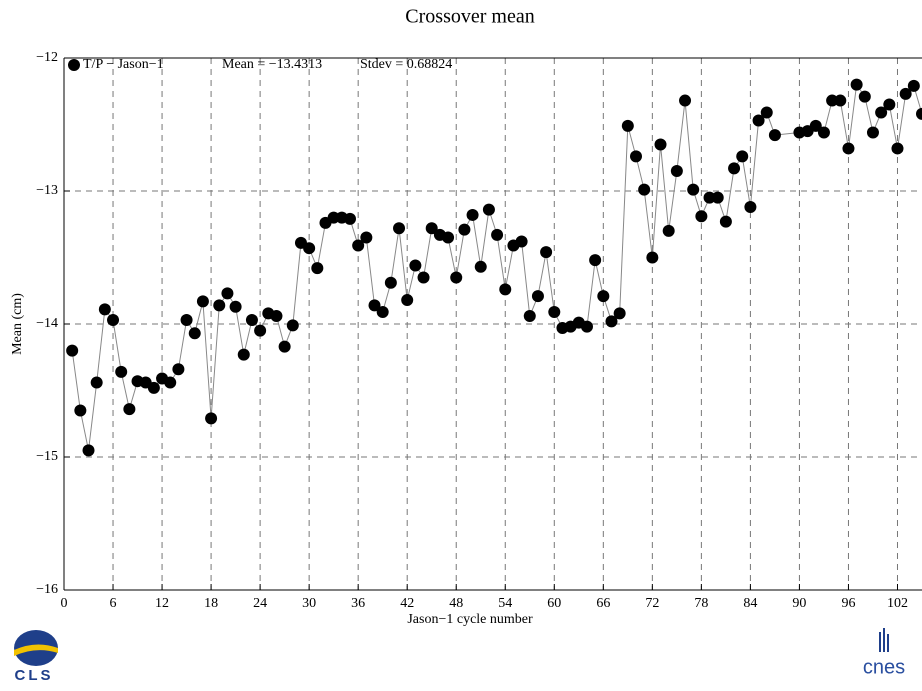 The height and width of the screenshot is (691, 922). Describe the element at coordinates (750, 603) in the screenshot. I see `x-tick-label: 84` at that location.